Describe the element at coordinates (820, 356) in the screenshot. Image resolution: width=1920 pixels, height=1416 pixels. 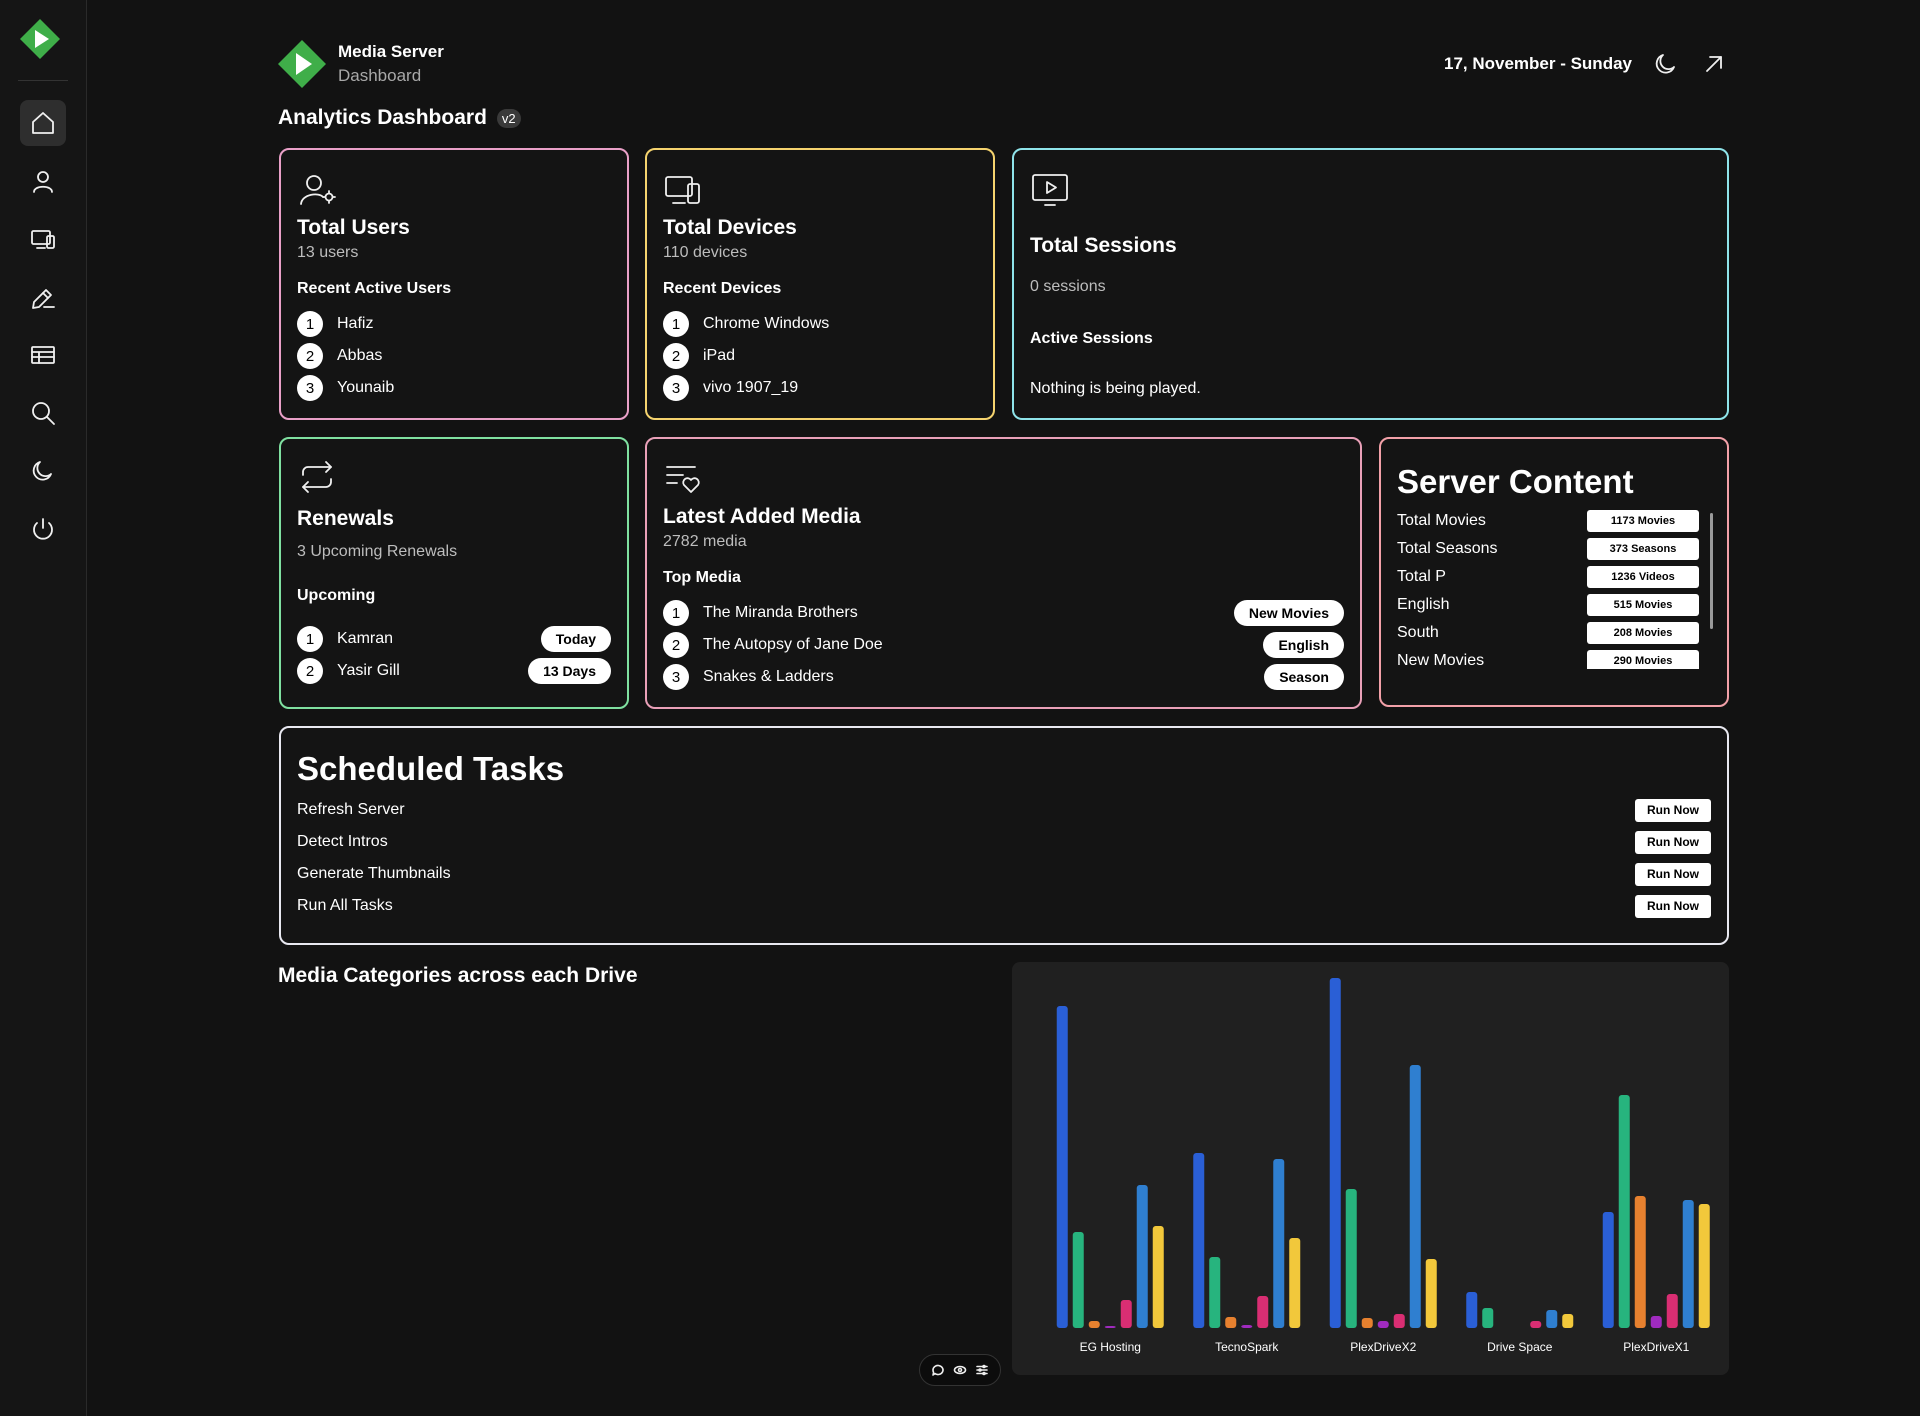
I see `list-item: 2 iPad` at that location.